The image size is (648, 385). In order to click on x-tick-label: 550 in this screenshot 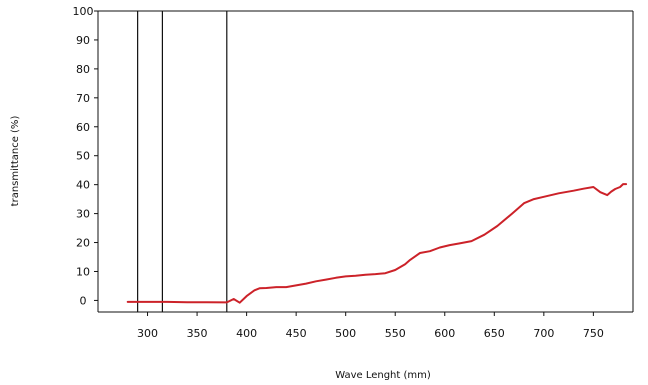, I will do `click(395, 333)`.